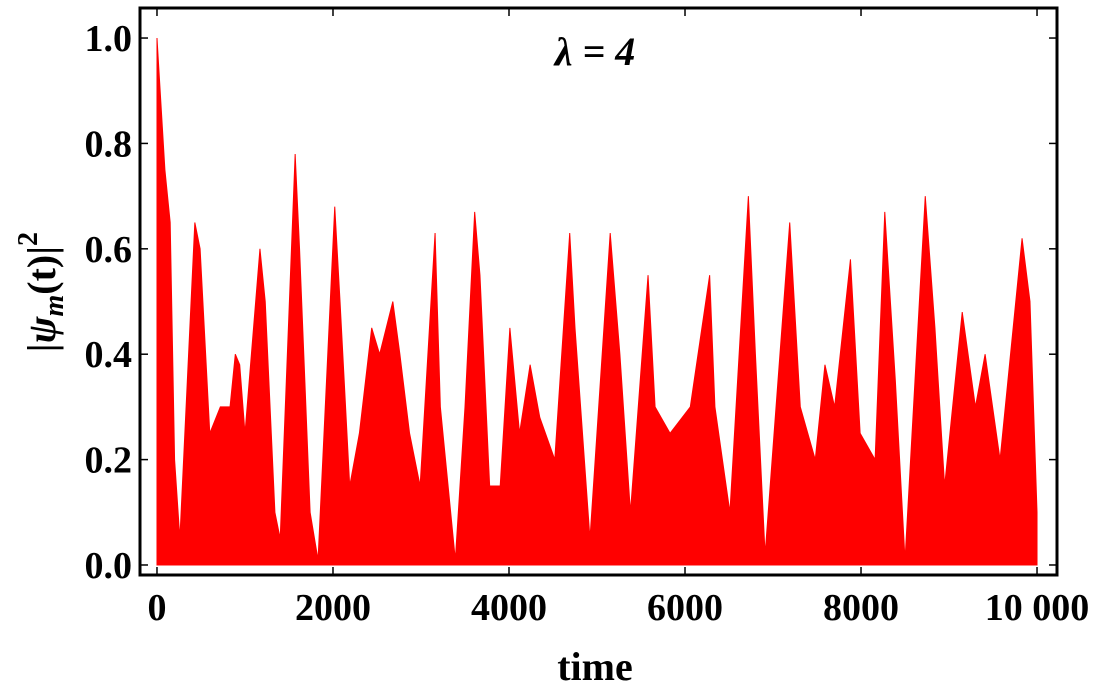 The image size is (1112, 697). Describe the element at coordinates (109, 461) in the screenshot. I see `y-tick-label: 0.2` at that location.